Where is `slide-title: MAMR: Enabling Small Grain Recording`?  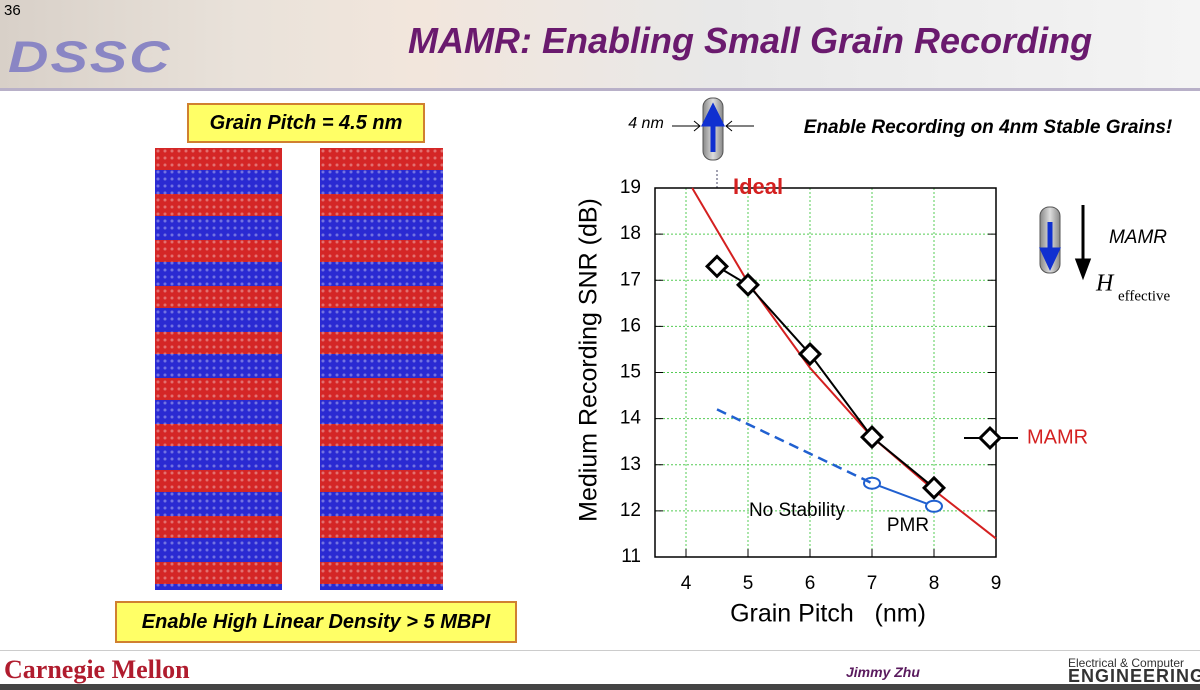
slide-title: MAMR: Enabling Small Grain Recording is located at coordinates (750, 40).